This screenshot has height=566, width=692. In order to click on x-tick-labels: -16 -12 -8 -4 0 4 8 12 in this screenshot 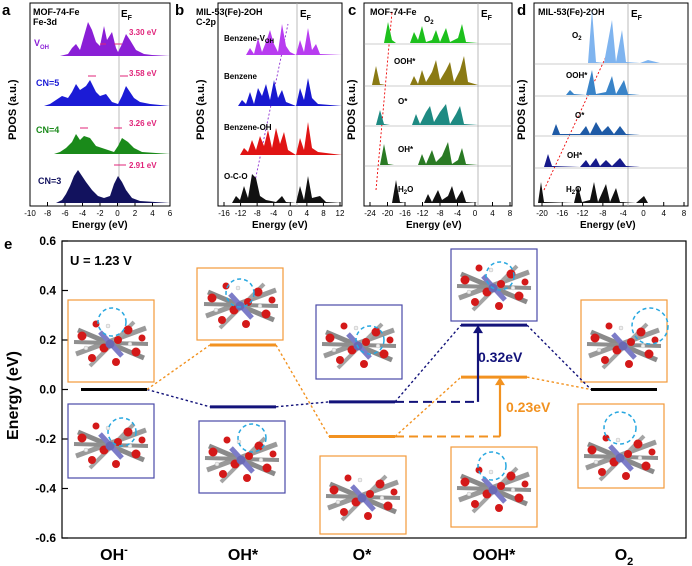, I will do `click(281, 210)`.